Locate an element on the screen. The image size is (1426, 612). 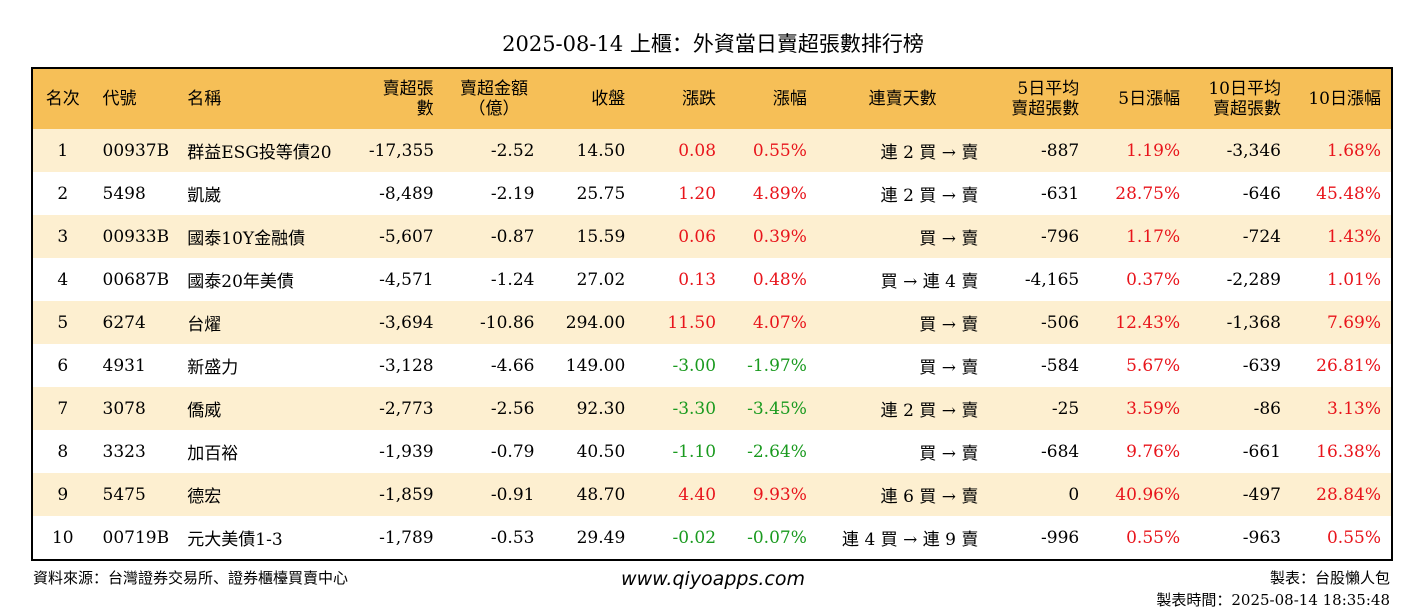
cell-5d-change: 12.43% is located at coordinates (1139, 322).